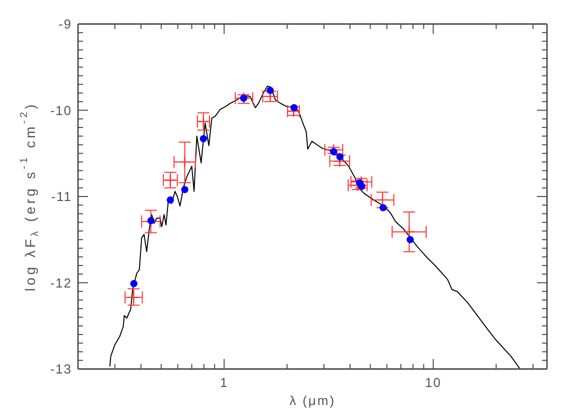 Image resolution: width=570 pixels, height=420 pixels. What do you see at coordinates (61, 282) in the screenshot?
I see `y-tick-label: -12` at bounding box center [61, 282].